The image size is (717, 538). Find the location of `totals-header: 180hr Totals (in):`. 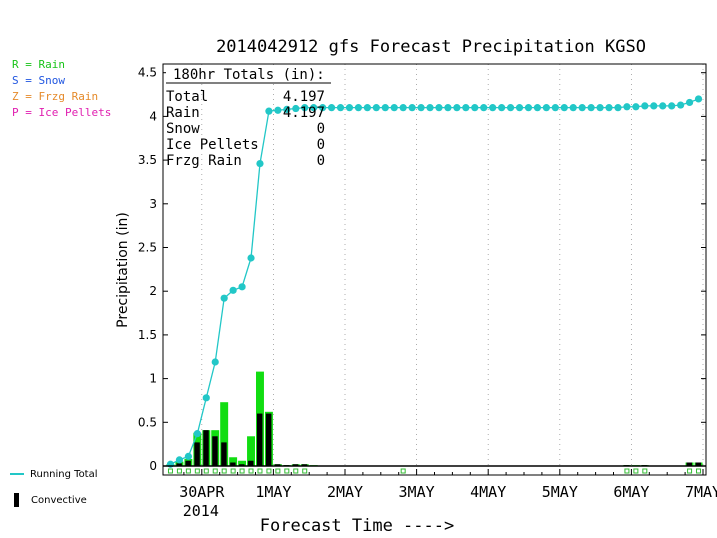

totals-header: 180hr Totals (in): is located at coordinates (249, 75).